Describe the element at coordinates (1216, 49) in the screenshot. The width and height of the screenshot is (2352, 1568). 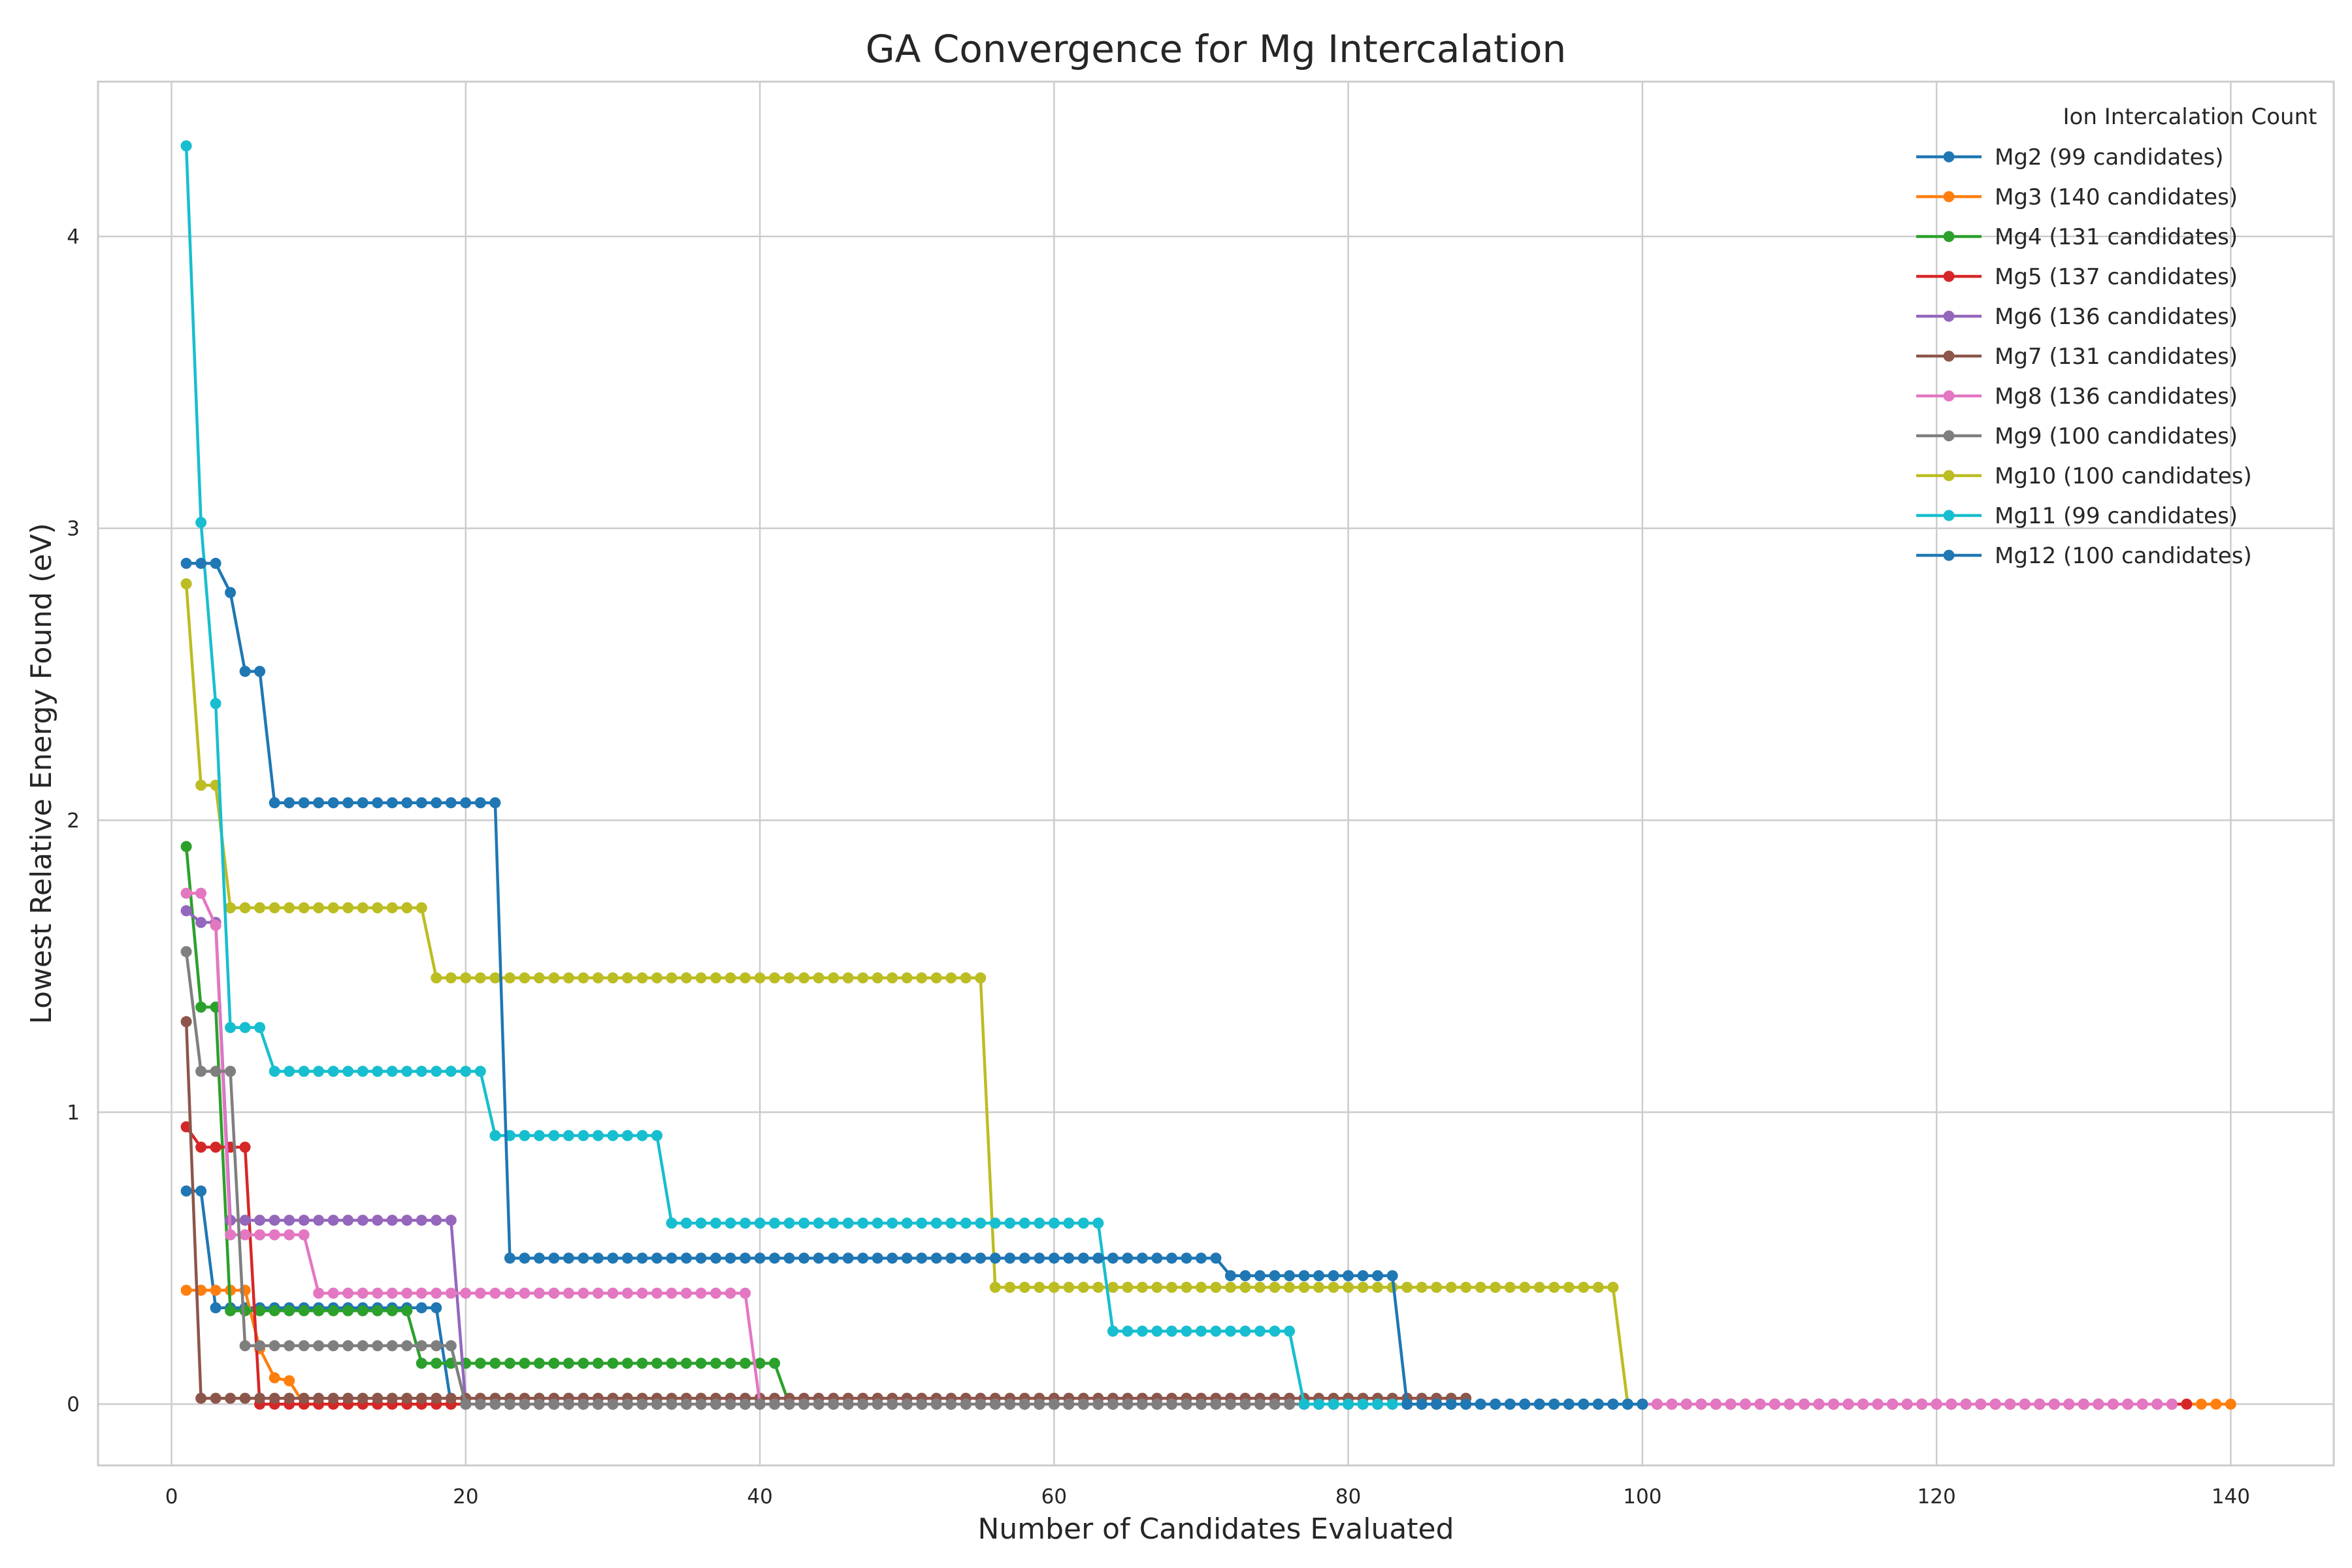
I see `chart-title: GA Convergence for Mg Intercalation` at that location.